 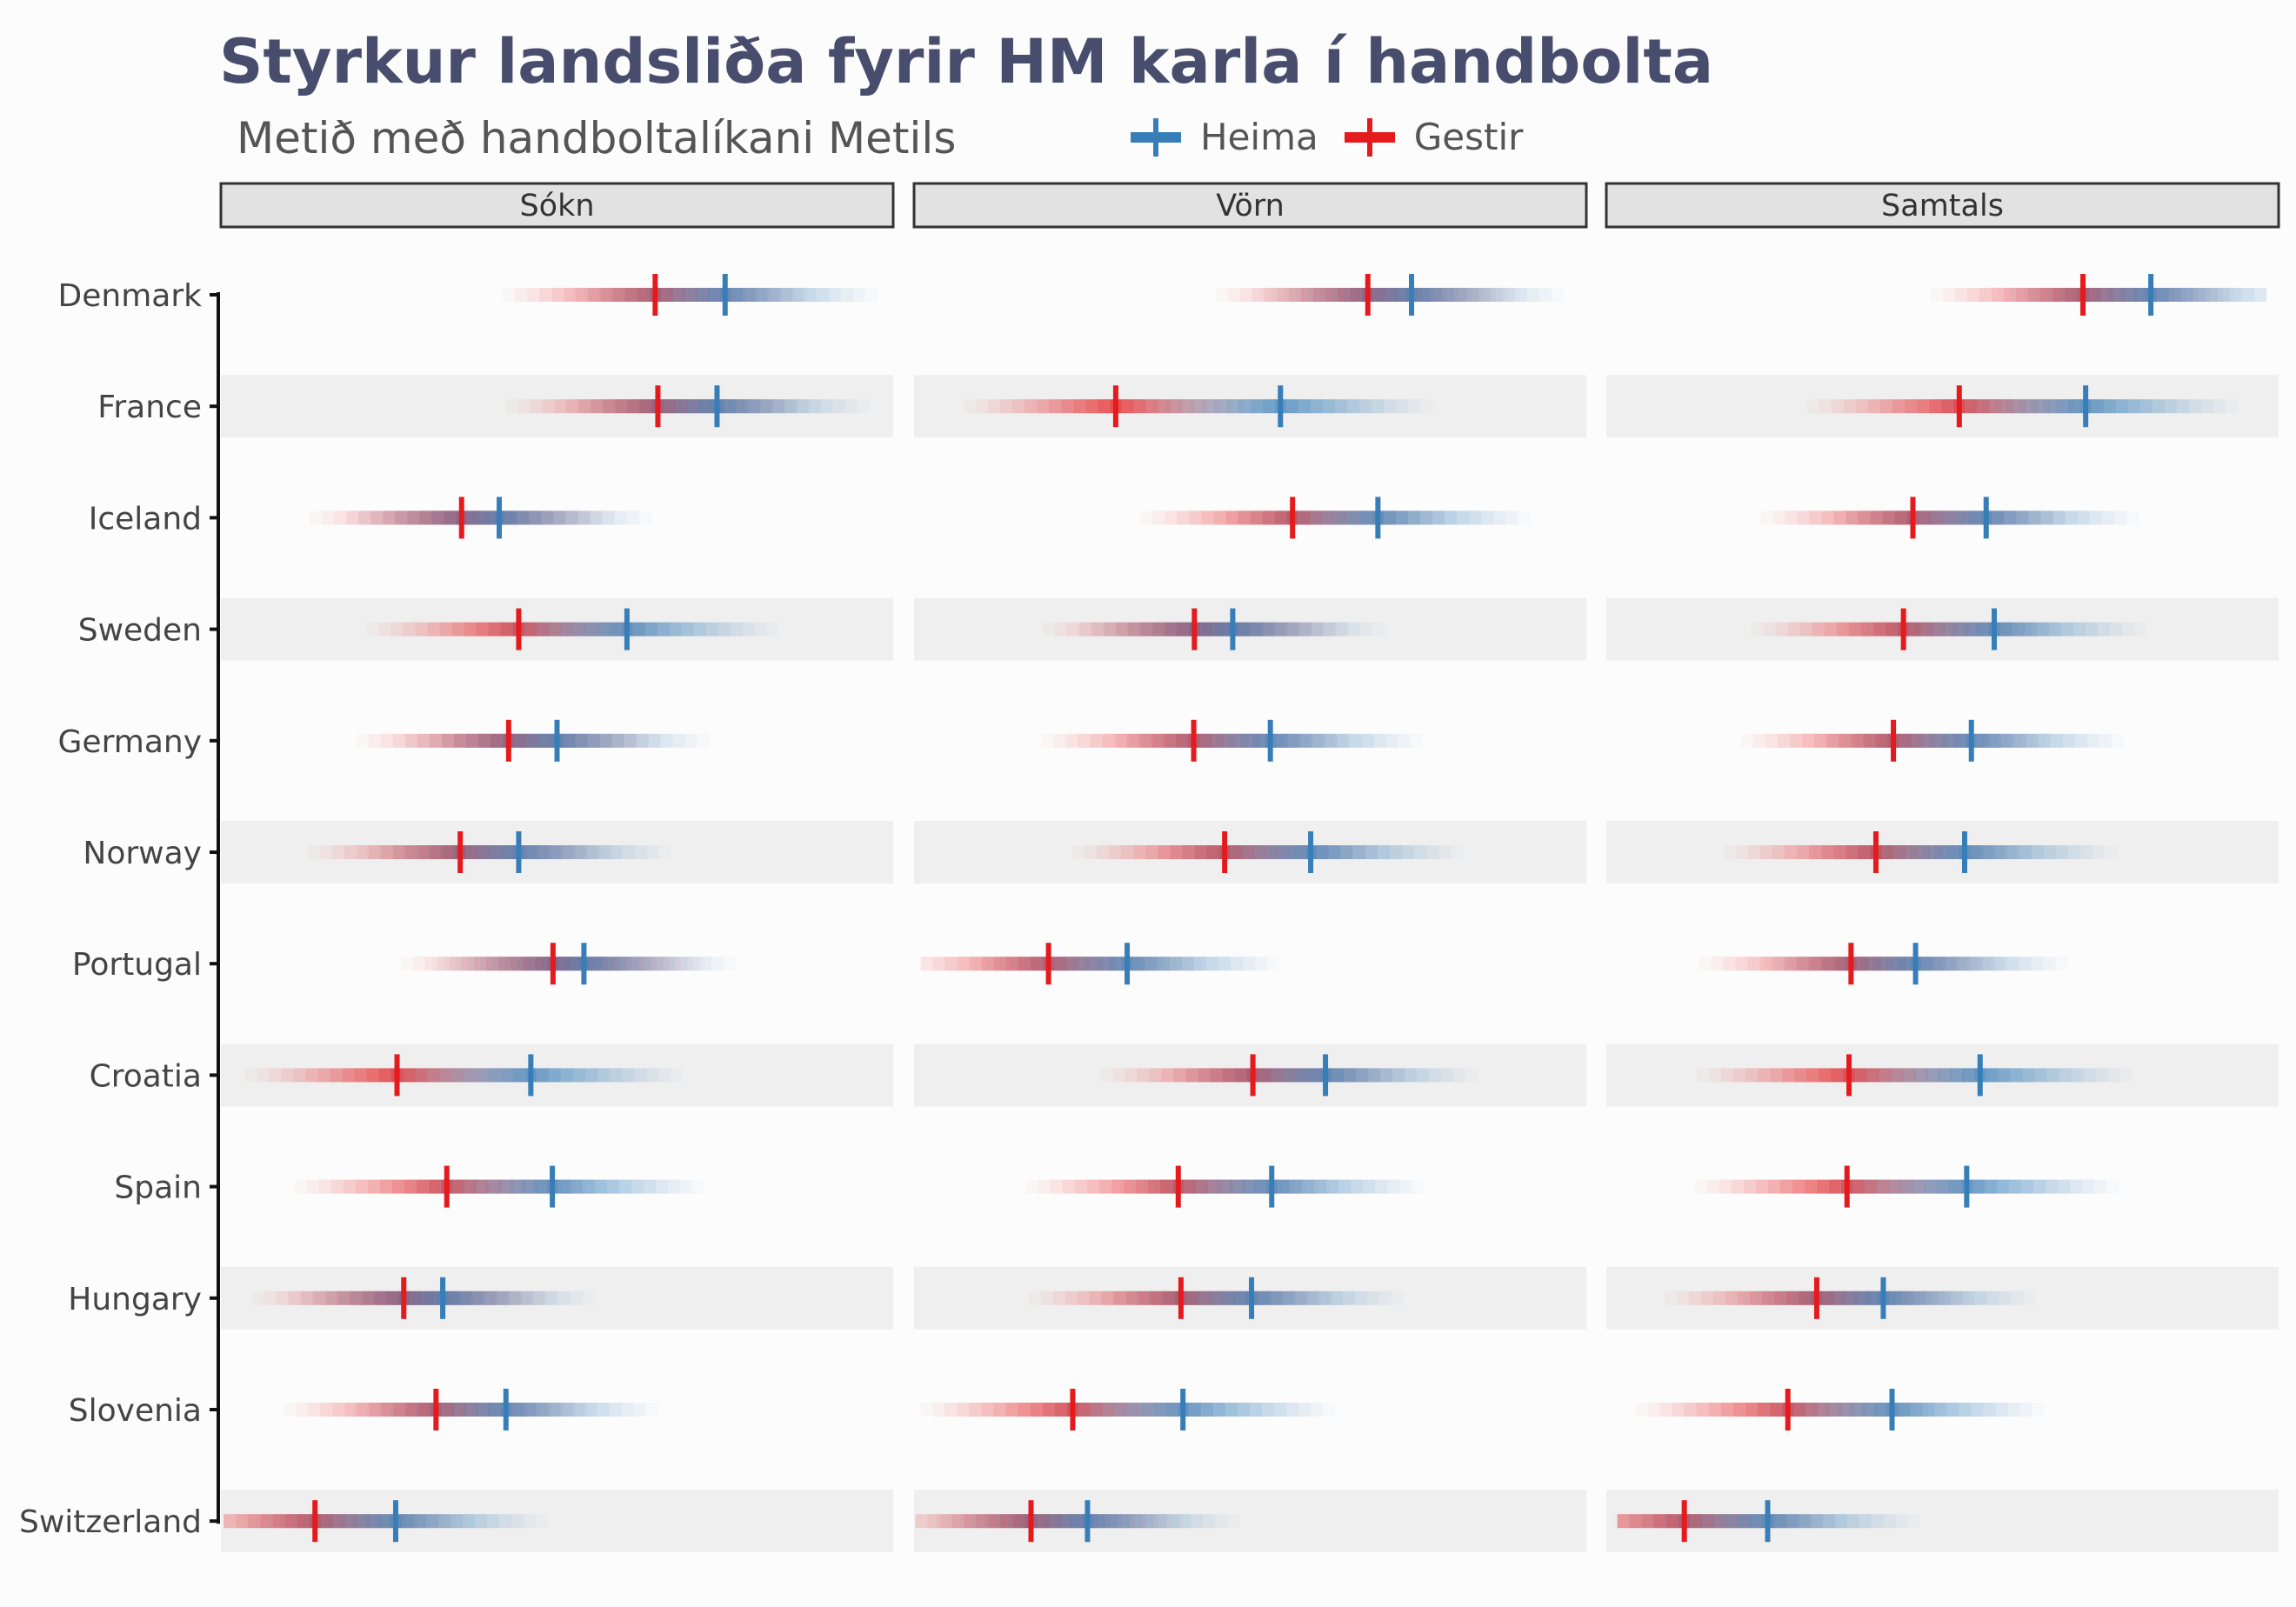 I want to click on point-heima-vorn-croatia, so click(x=1326, y=1075).